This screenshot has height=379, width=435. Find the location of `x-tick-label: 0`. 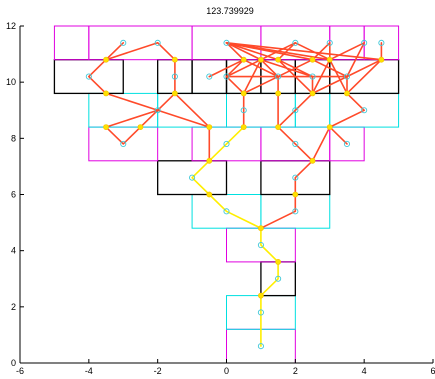

x-tick-label: 0 is located at coordinates (226, 371).